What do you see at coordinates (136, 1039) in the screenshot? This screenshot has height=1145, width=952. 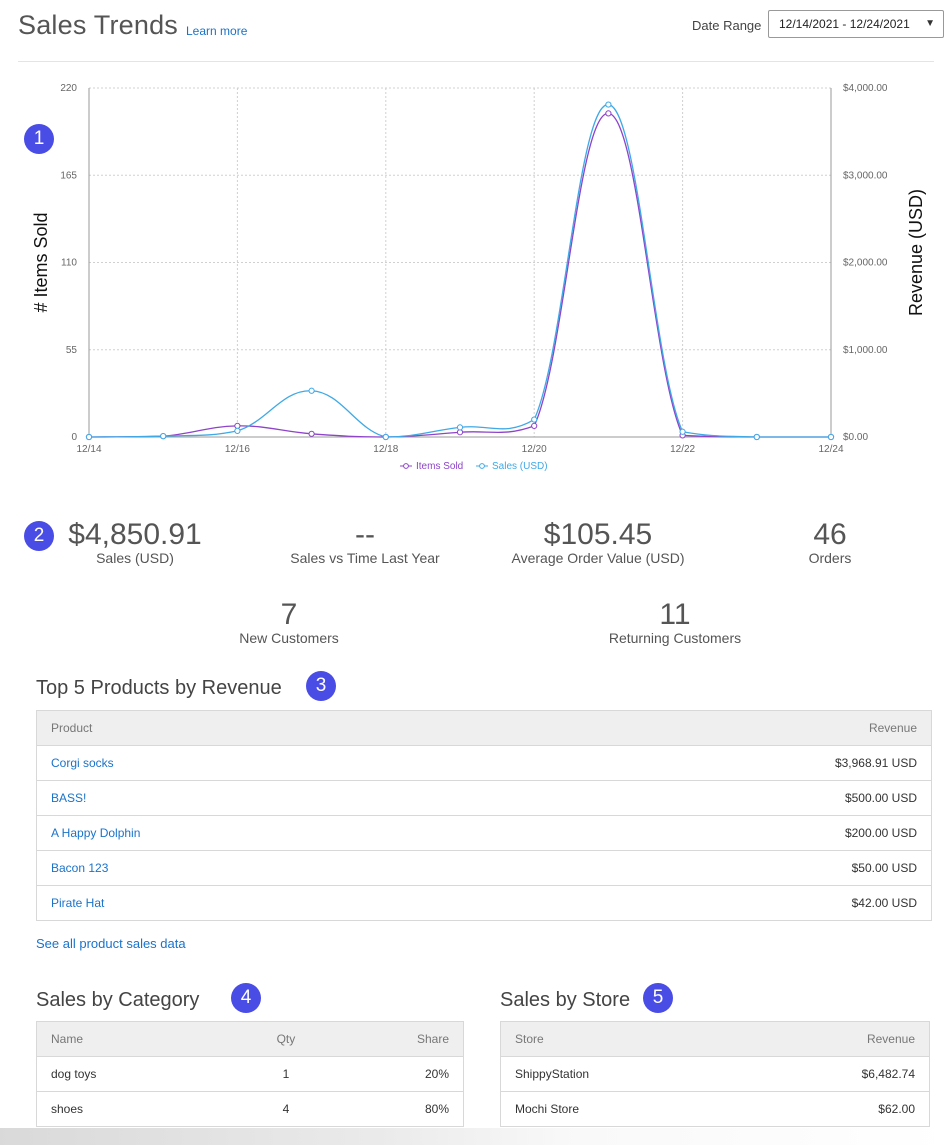 I see `column-header-name: Name` at bounding box center [136, 1039].